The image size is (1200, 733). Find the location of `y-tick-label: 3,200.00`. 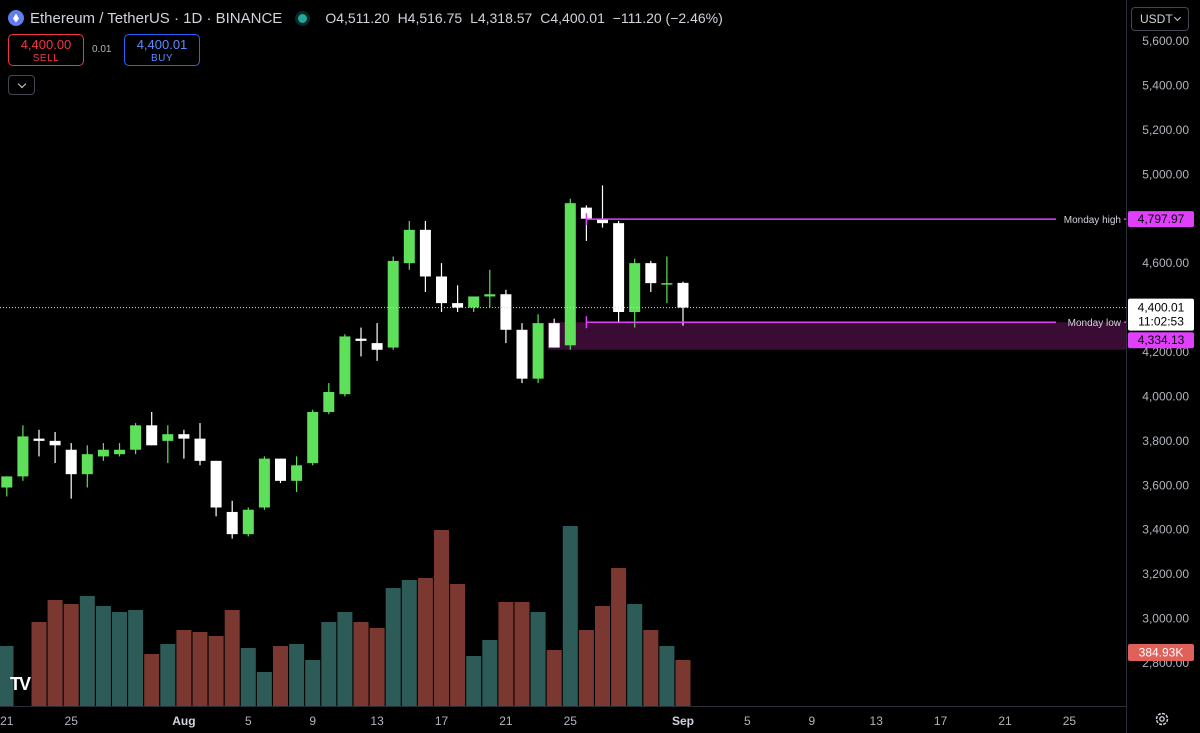

y-tick-label: 3,200.00 is located at coordinates (1165, 574).